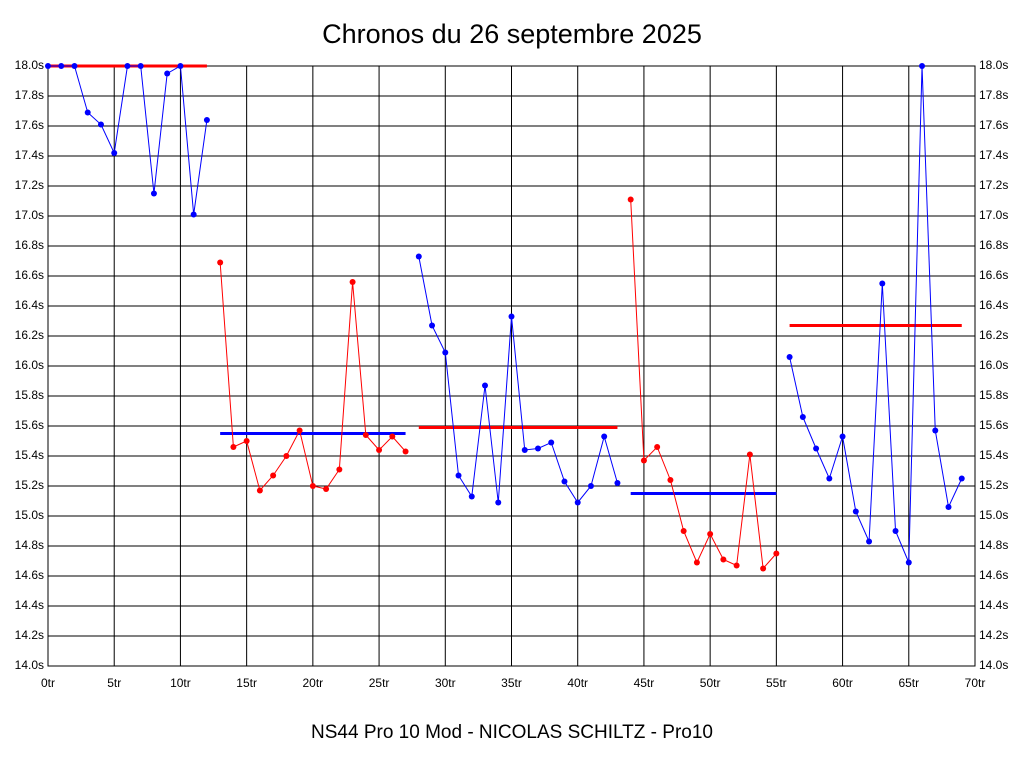 This screenshot has width=1024, height=768. I want to click on x-tick-label: 45tr, so click(644, 683).